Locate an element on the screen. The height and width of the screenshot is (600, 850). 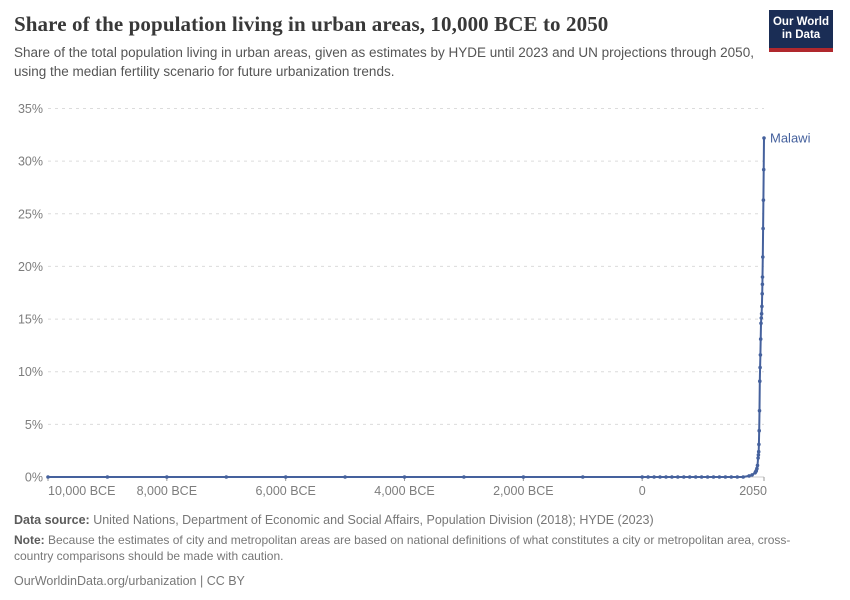
y-axis-tick-label: 35% is located at coordinates (30, 109).